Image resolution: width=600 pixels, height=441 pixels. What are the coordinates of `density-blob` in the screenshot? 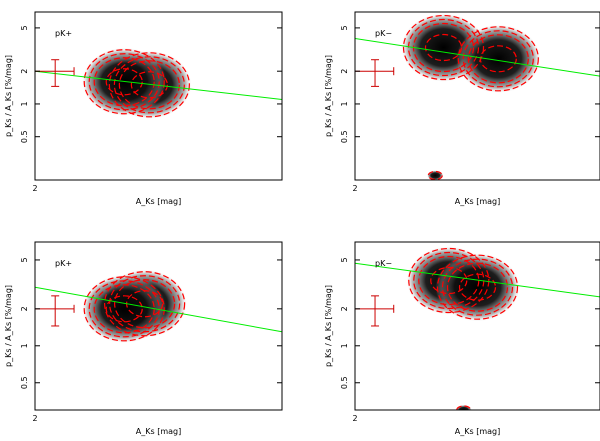 It's located at (435, 175).